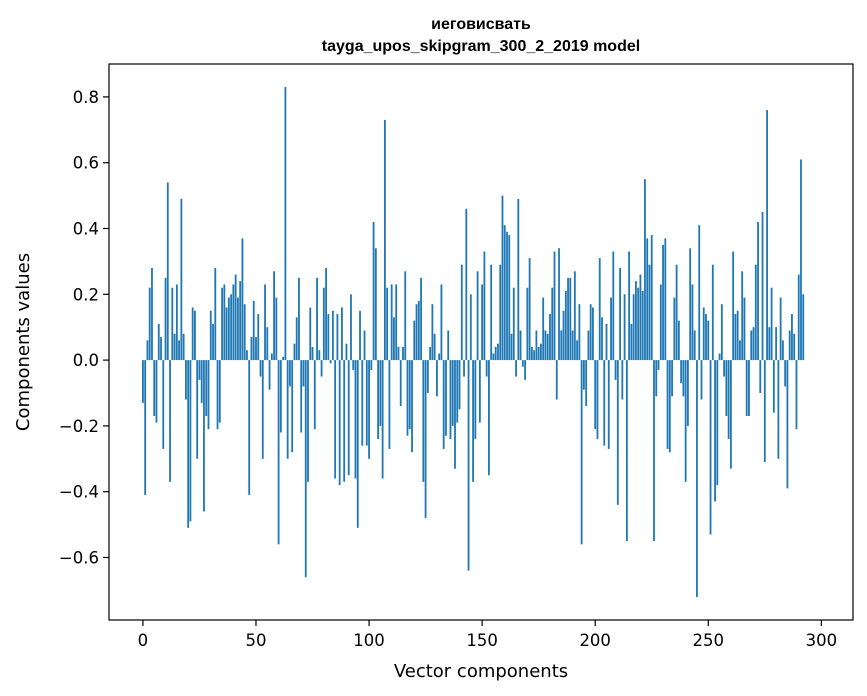 This screenshot has height=696, width=867. Describe the element at coordinates (86, 228) in the screenshot. I see `y-tick-label: 0.4` at that location.